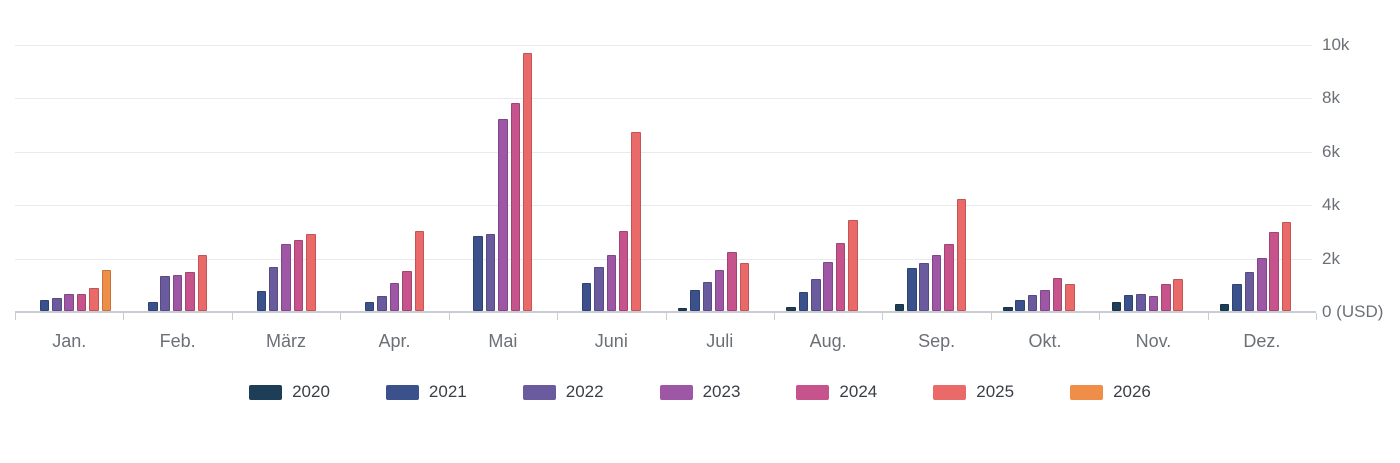 The image size is (1400, 463). Describe the element at coordinates (1274, 271) in the screenshot. I see `bar-2024-dez` at that location.